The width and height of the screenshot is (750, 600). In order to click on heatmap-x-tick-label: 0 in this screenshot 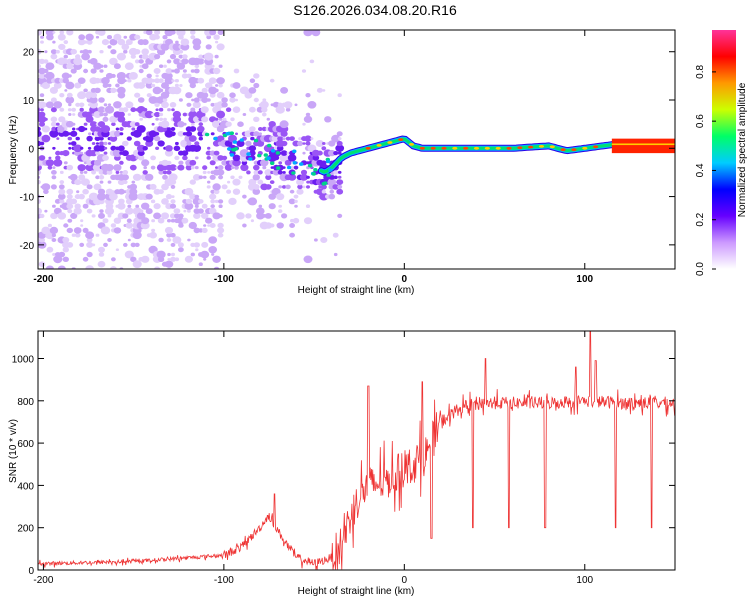, I will do `click(405, 279)`.